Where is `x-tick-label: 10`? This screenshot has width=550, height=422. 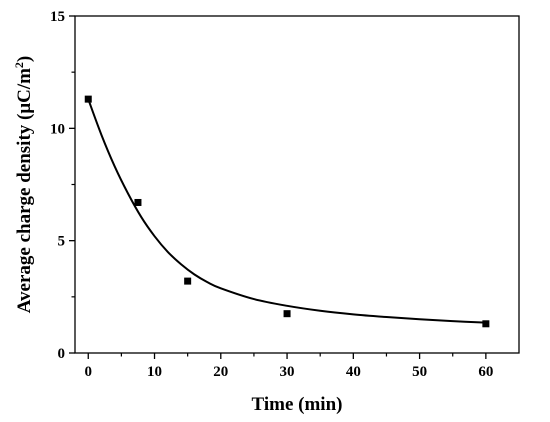
x-tick-label: 10 is located at coordinates (154, 372).